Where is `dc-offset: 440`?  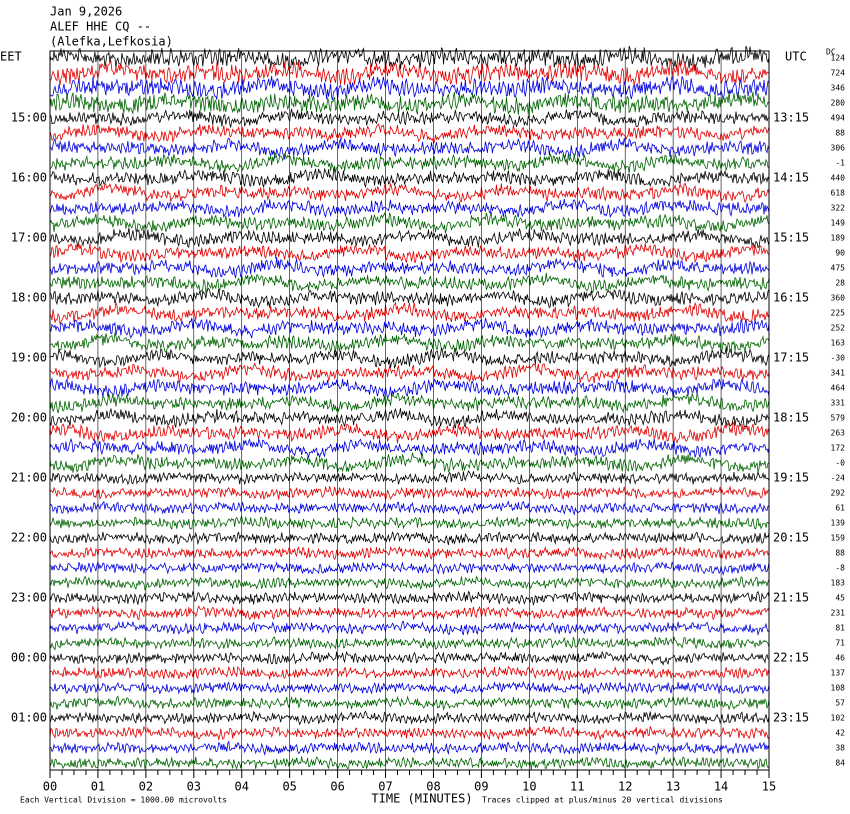
dc-offset: 440 is located at coordinates (838, 178).